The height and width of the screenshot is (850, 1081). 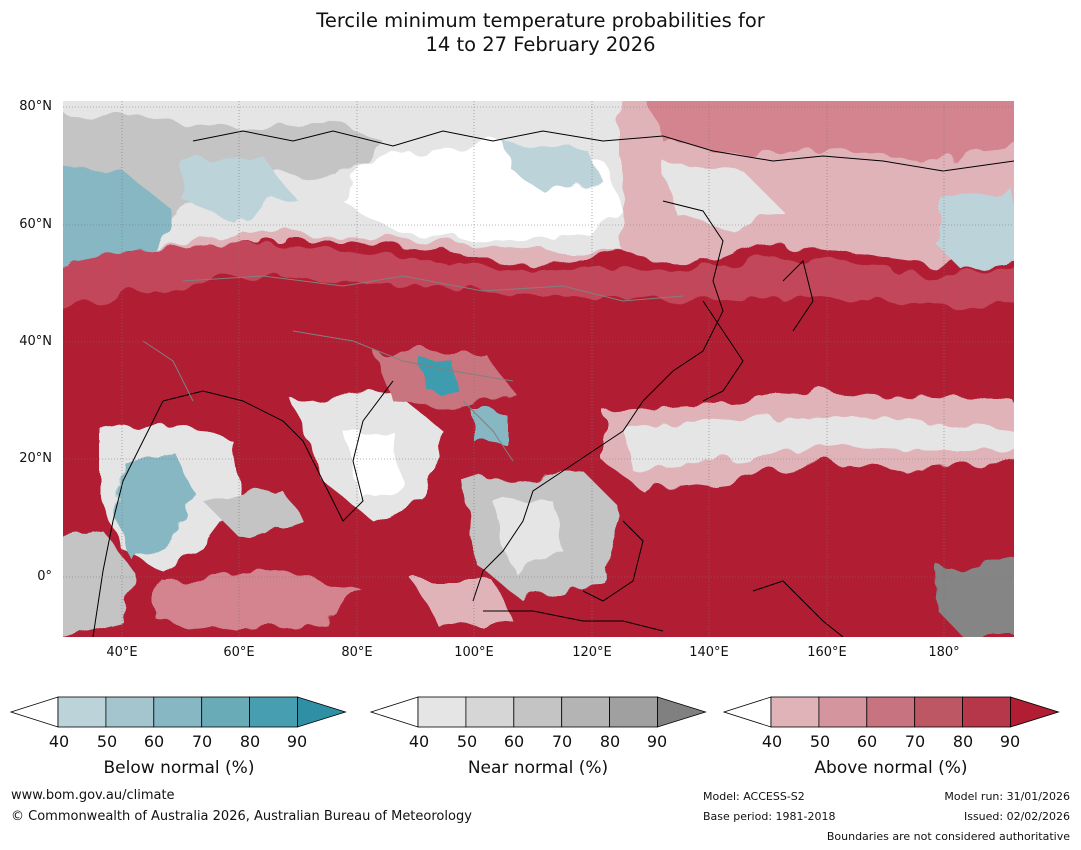 I want to click on lat-label-60n: 60°N, so click(x=35, y=224).